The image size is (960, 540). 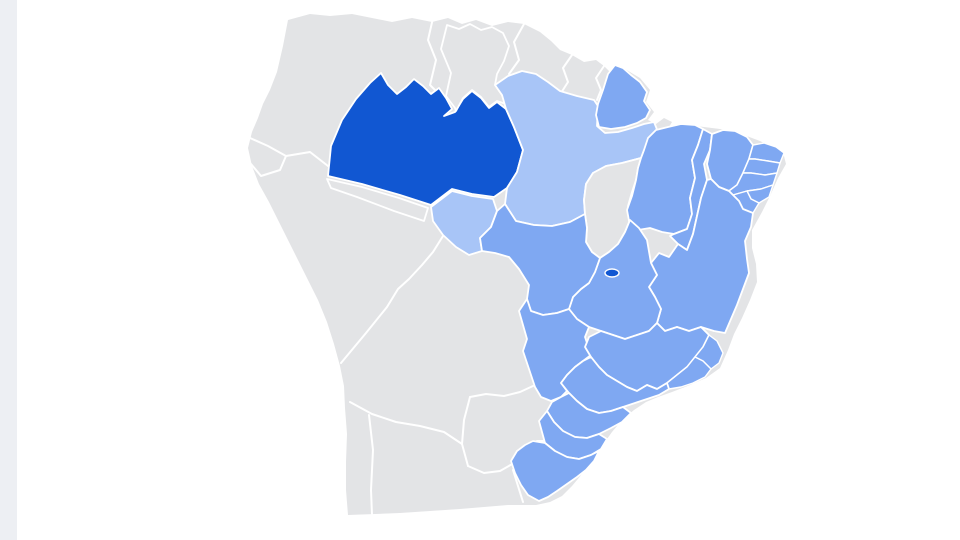 I want to click on state-amapa, so click(x=623, y=97).